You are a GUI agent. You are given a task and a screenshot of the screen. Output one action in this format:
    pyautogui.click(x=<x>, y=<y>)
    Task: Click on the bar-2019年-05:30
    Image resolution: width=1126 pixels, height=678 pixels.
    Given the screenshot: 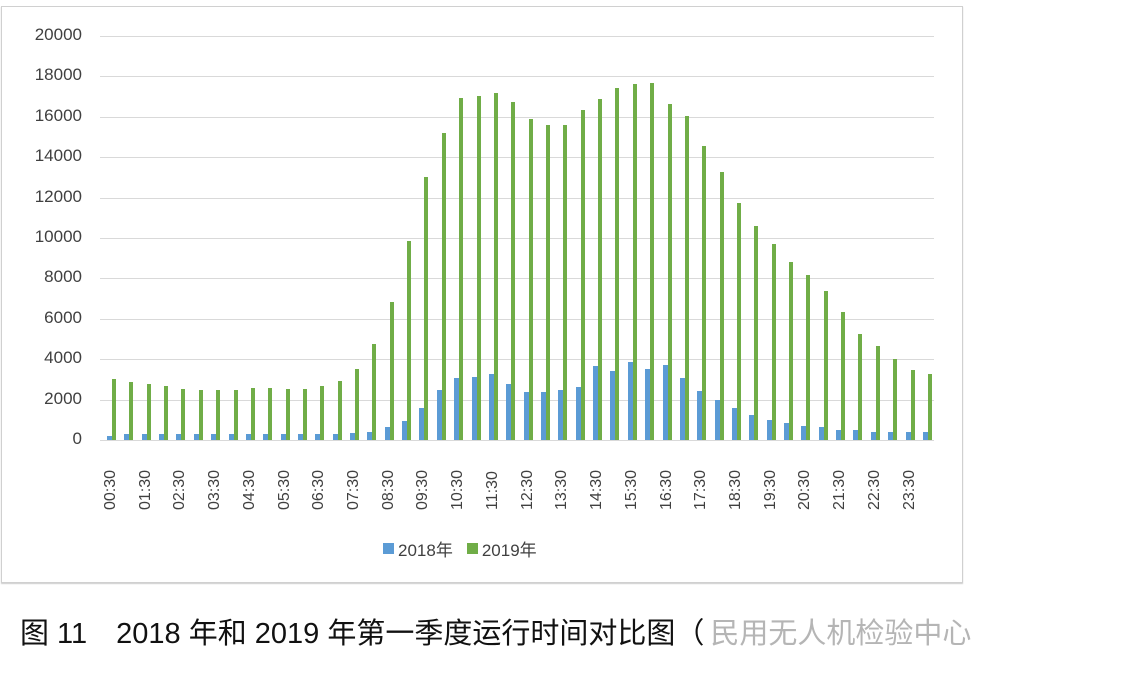 What is the action you would take?
    pyautogui.click(x=287, y=414)
    